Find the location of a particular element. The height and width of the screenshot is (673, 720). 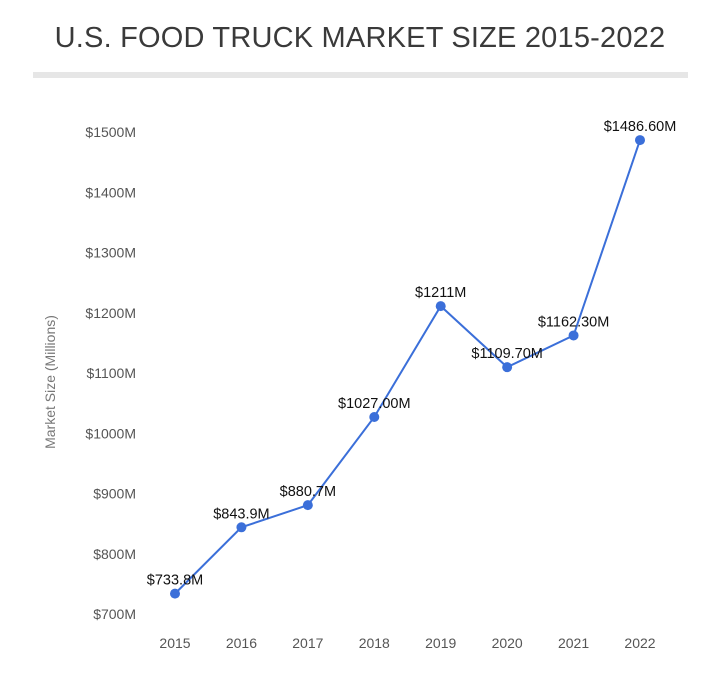

y-tick-label: $1300M is located at coordinates (110, 253).